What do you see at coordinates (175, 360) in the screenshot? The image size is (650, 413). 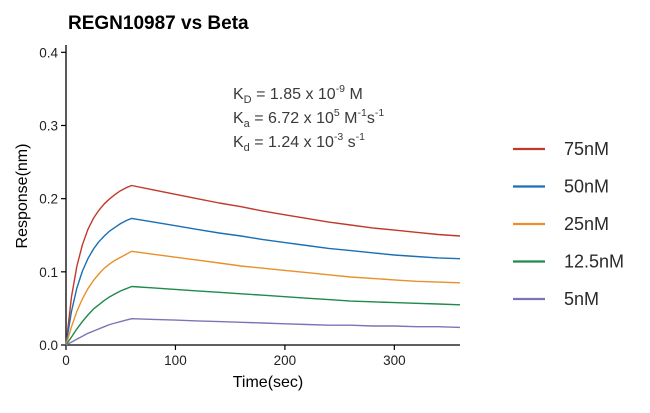 I see `x-tick-label: 100` at bounding box center [175, 360].